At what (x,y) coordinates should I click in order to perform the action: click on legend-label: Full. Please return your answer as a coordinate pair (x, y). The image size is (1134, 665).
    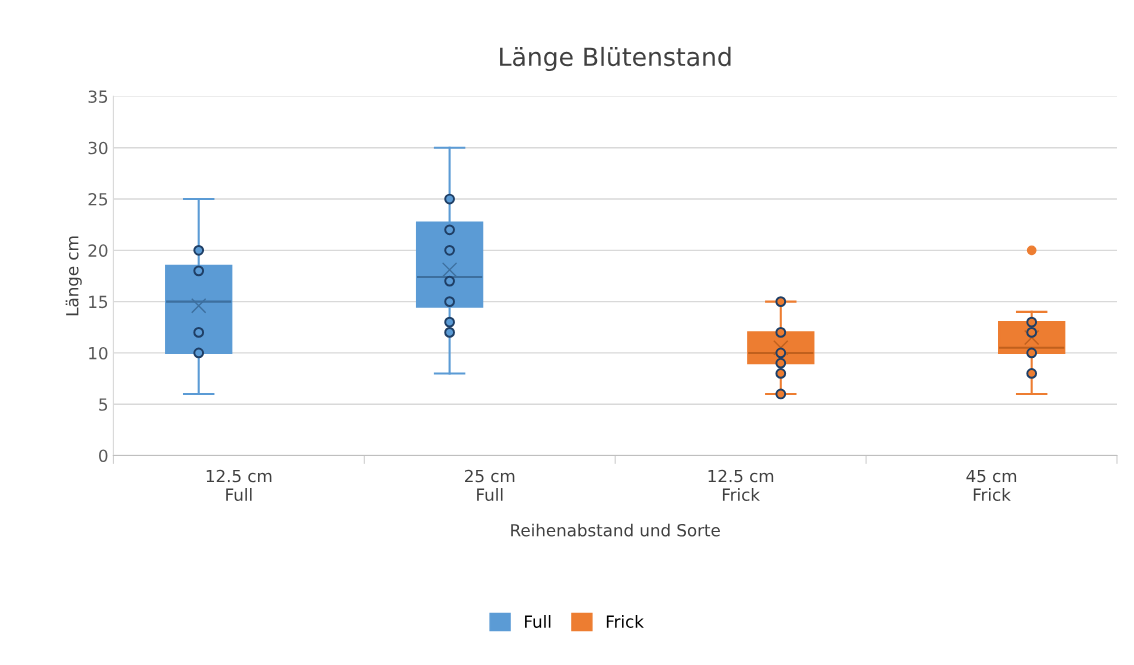
    Looking at the image, I should click on (538, 621).